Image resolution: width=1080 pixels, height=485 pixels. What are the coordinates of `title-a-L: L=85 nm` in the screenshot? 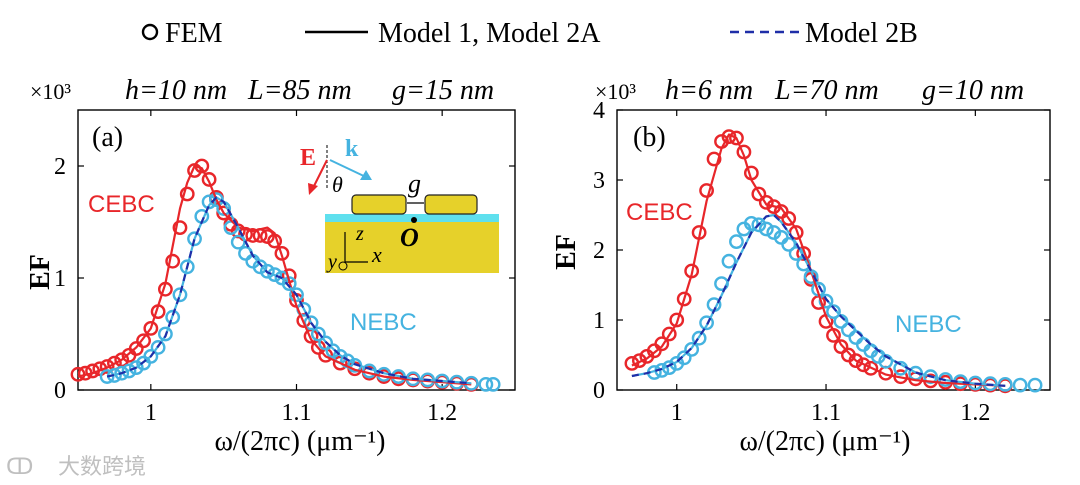 It's located at (299, 90).